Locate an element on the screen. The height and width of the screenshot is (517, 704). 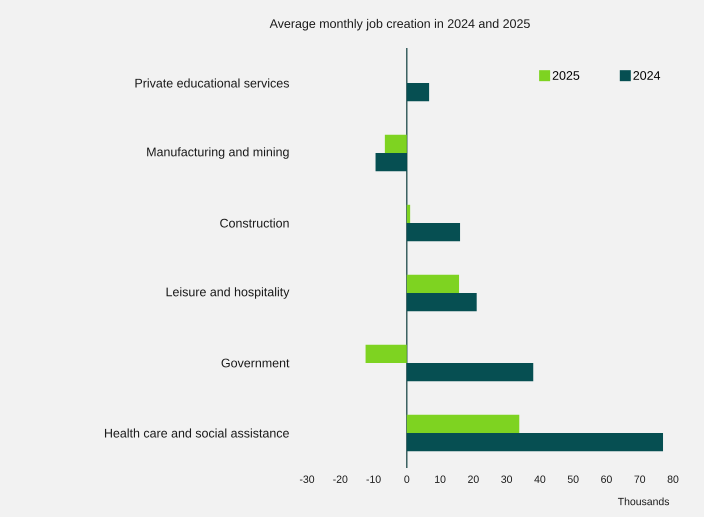
x-tick-label: 70 is located at coordinates (640, 479).